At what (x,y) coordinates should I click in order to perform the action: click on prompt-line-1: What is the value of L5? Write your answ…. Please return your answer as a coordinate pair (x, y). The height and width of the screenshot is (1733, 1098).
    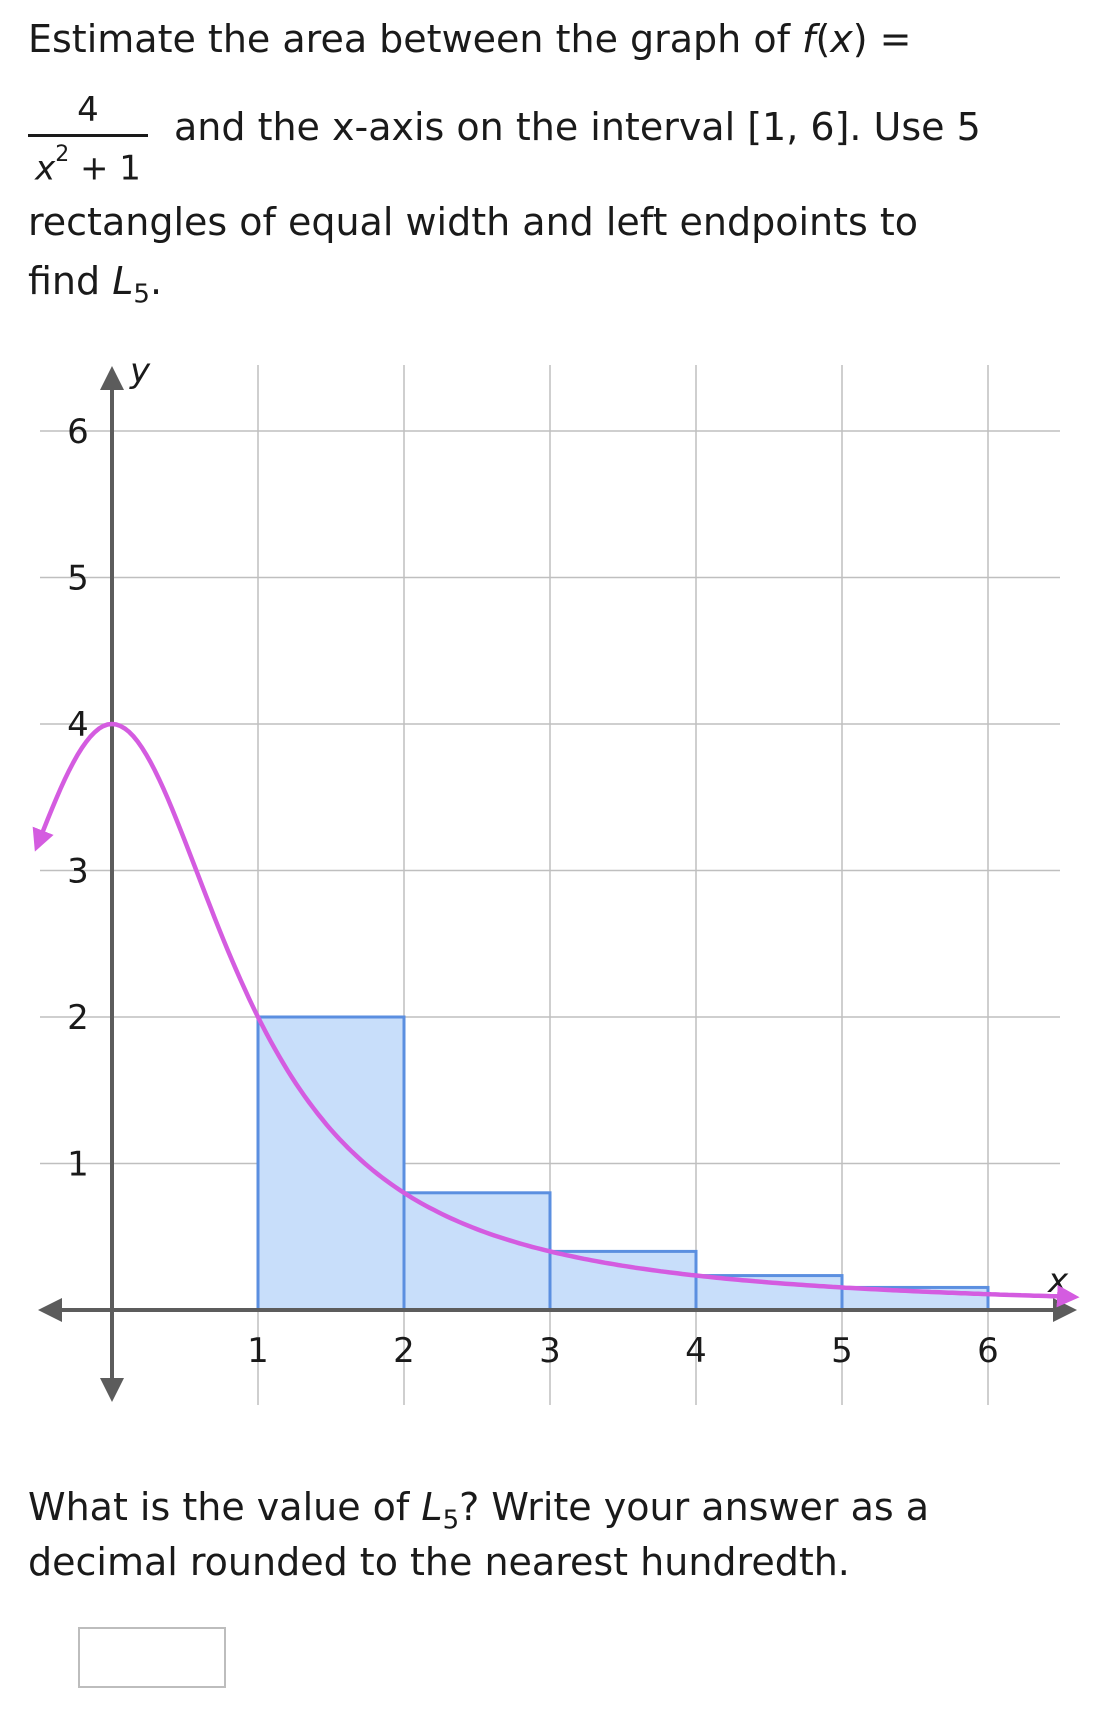
    Looking at the image, I should click on (479, 1510).